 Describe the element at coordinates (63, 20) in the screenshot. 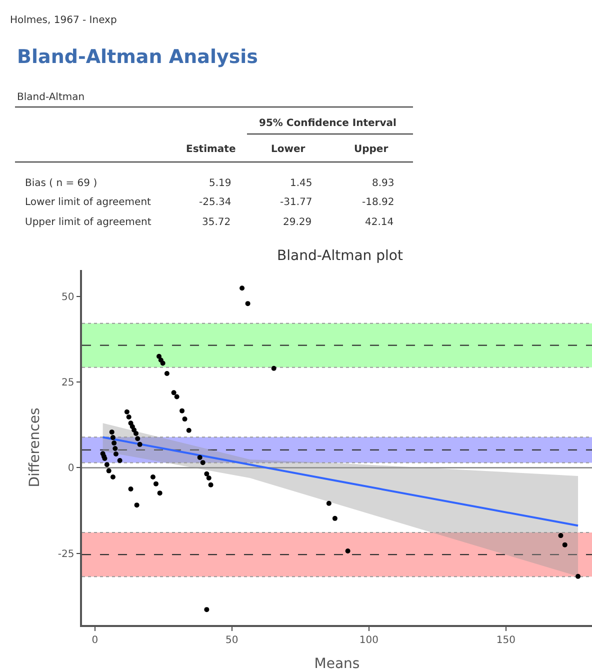

I see `text: Holmes, 1967 - Inexp` at that location.